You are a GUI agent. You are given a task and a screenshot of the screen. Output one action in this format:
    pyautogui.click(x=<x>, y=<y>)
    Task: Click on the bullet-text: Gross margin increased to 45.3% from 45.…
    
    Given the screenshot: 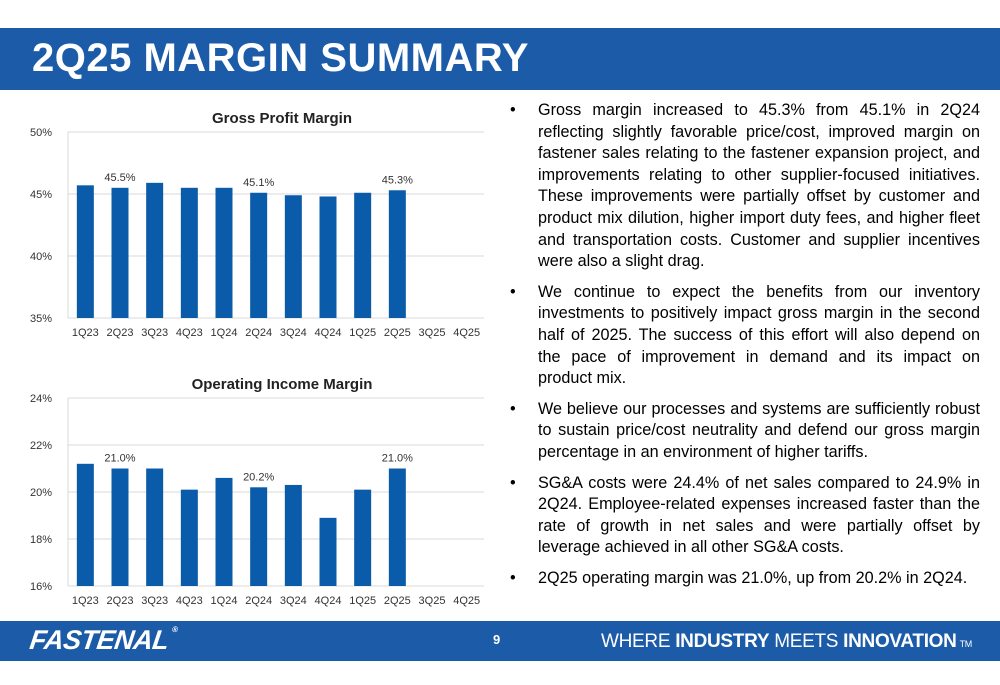 What is the action you would take?
    pyautogui.click(x=759, y=186)
    